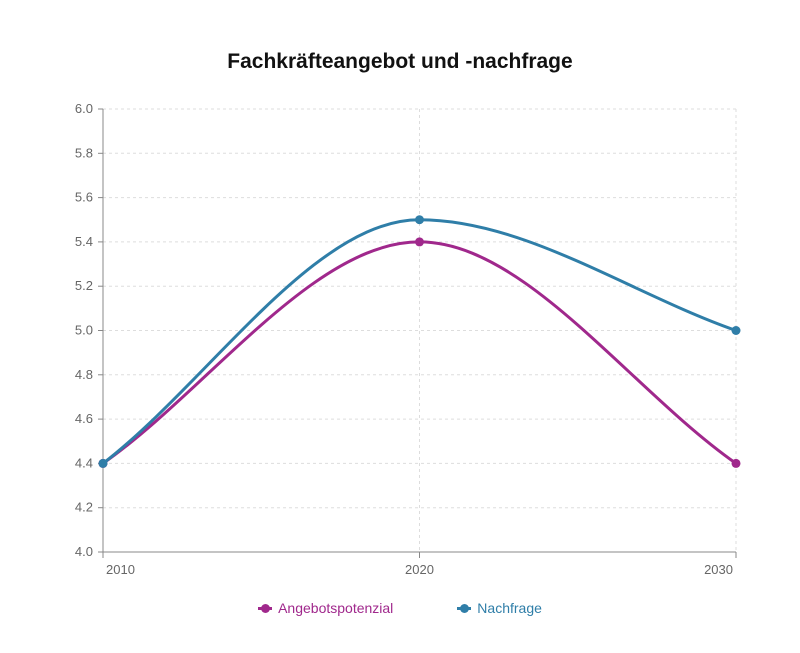  I want to click on y-axis-ticks: 4.0 4.2 4.4 4.6 4.8 5.0 5.2 5.4 5.6 5.8 6.0, so click(89, 330).